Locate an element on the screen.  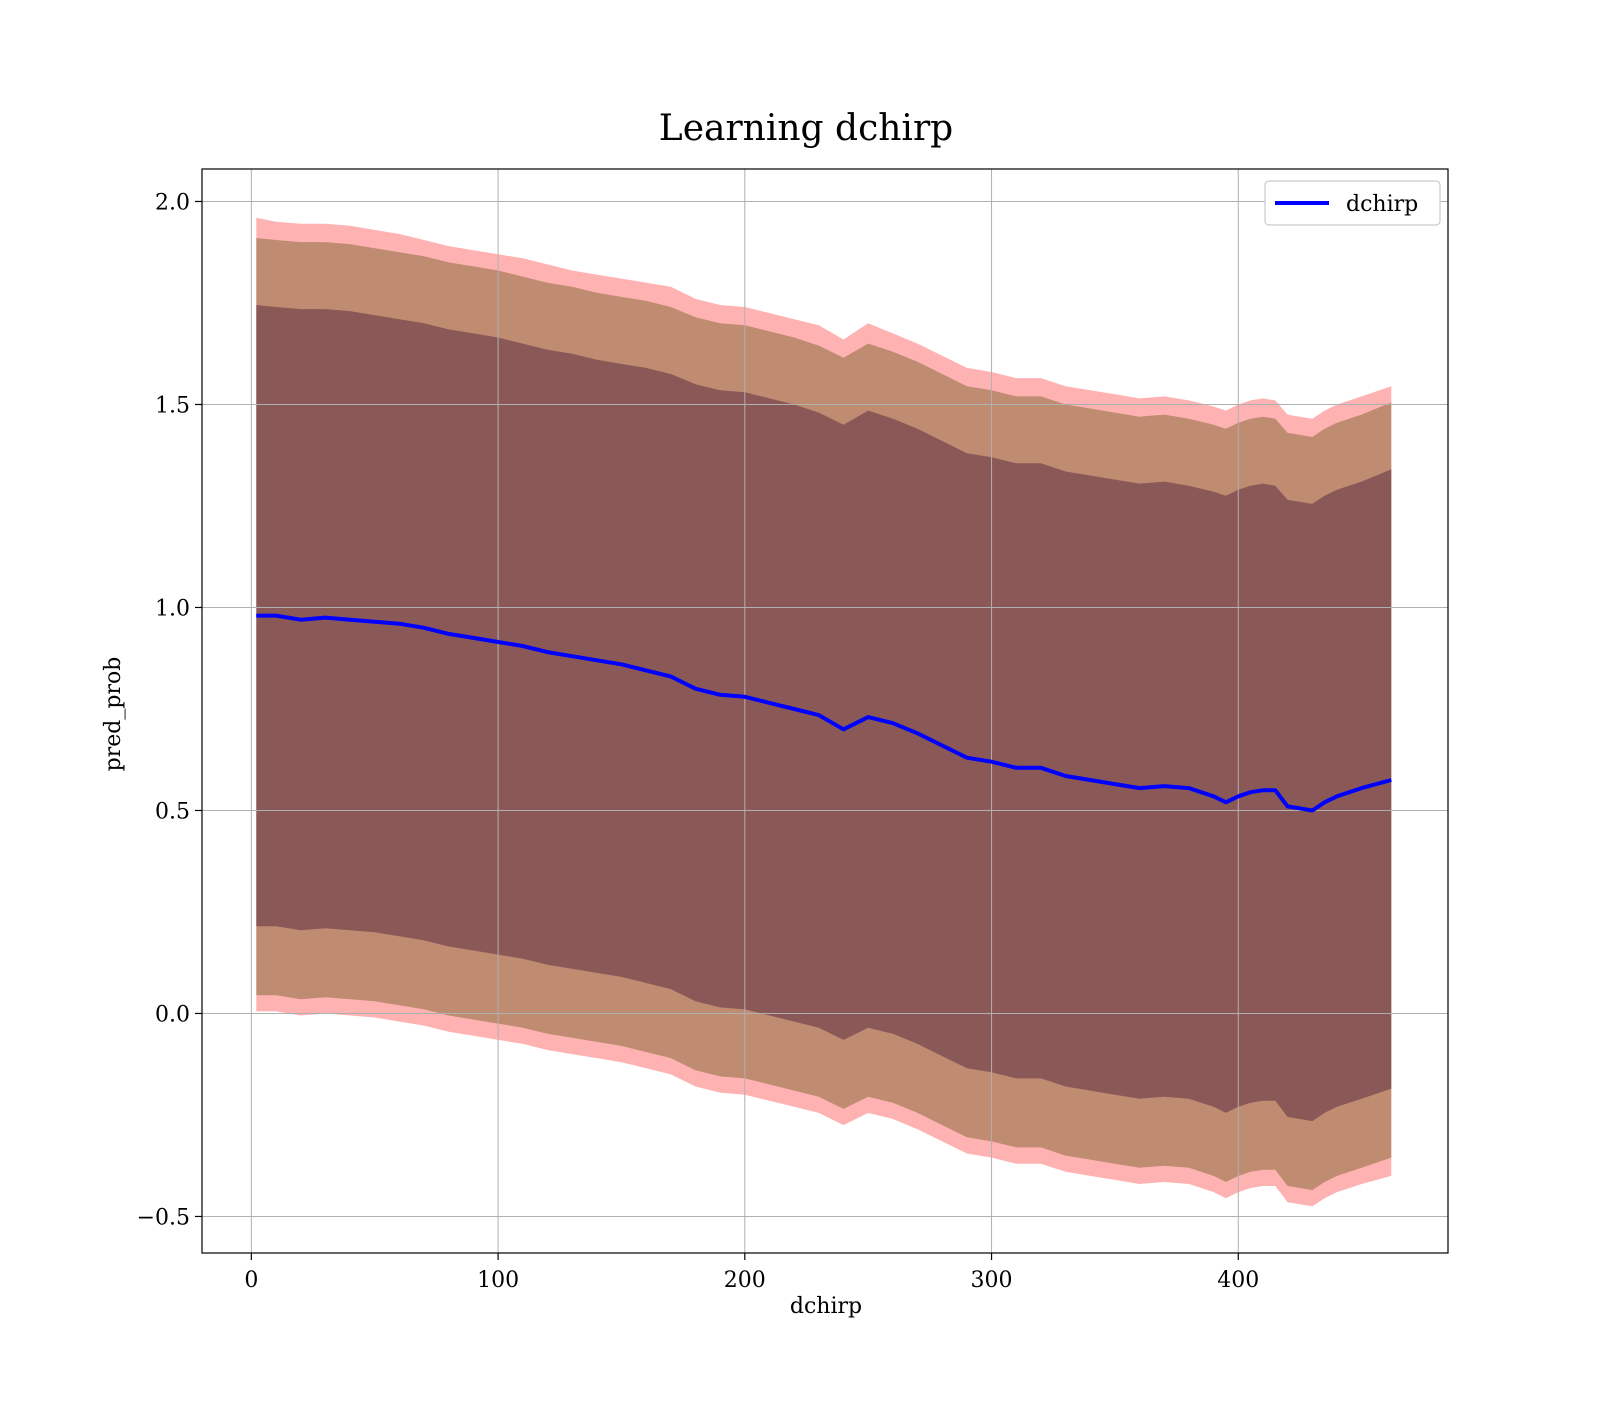
legend: dchirp is located at coordinates (1352, 203).